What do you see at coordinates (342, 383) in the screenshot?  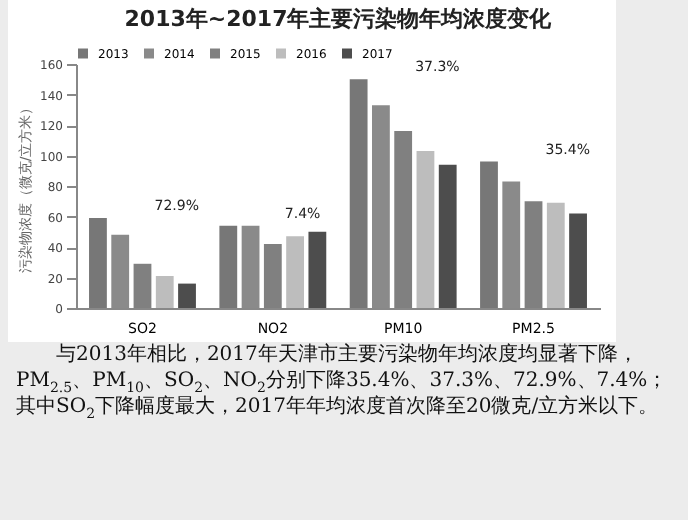 I see `text: 与2013年相比，2017年天津市主要污染物年均浓度均显著下降，PM$_{2.5}$、PM$_{10}$、SO$_{2}$、NO$_{2}$分别下降35.4%、37.3%、72.9%、7.4%；其中SO$_{2}$下降幅度最大，2017年年均浓度首次降至20微克/立方米以下。` at bounding box center [342, 383].